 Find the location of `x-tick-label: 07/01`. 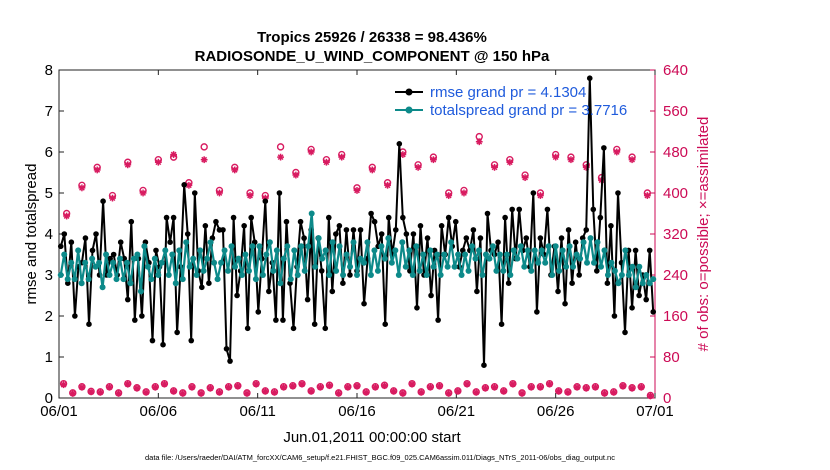

x-tick-label: 07/01 is located at coordinates (655, 411).